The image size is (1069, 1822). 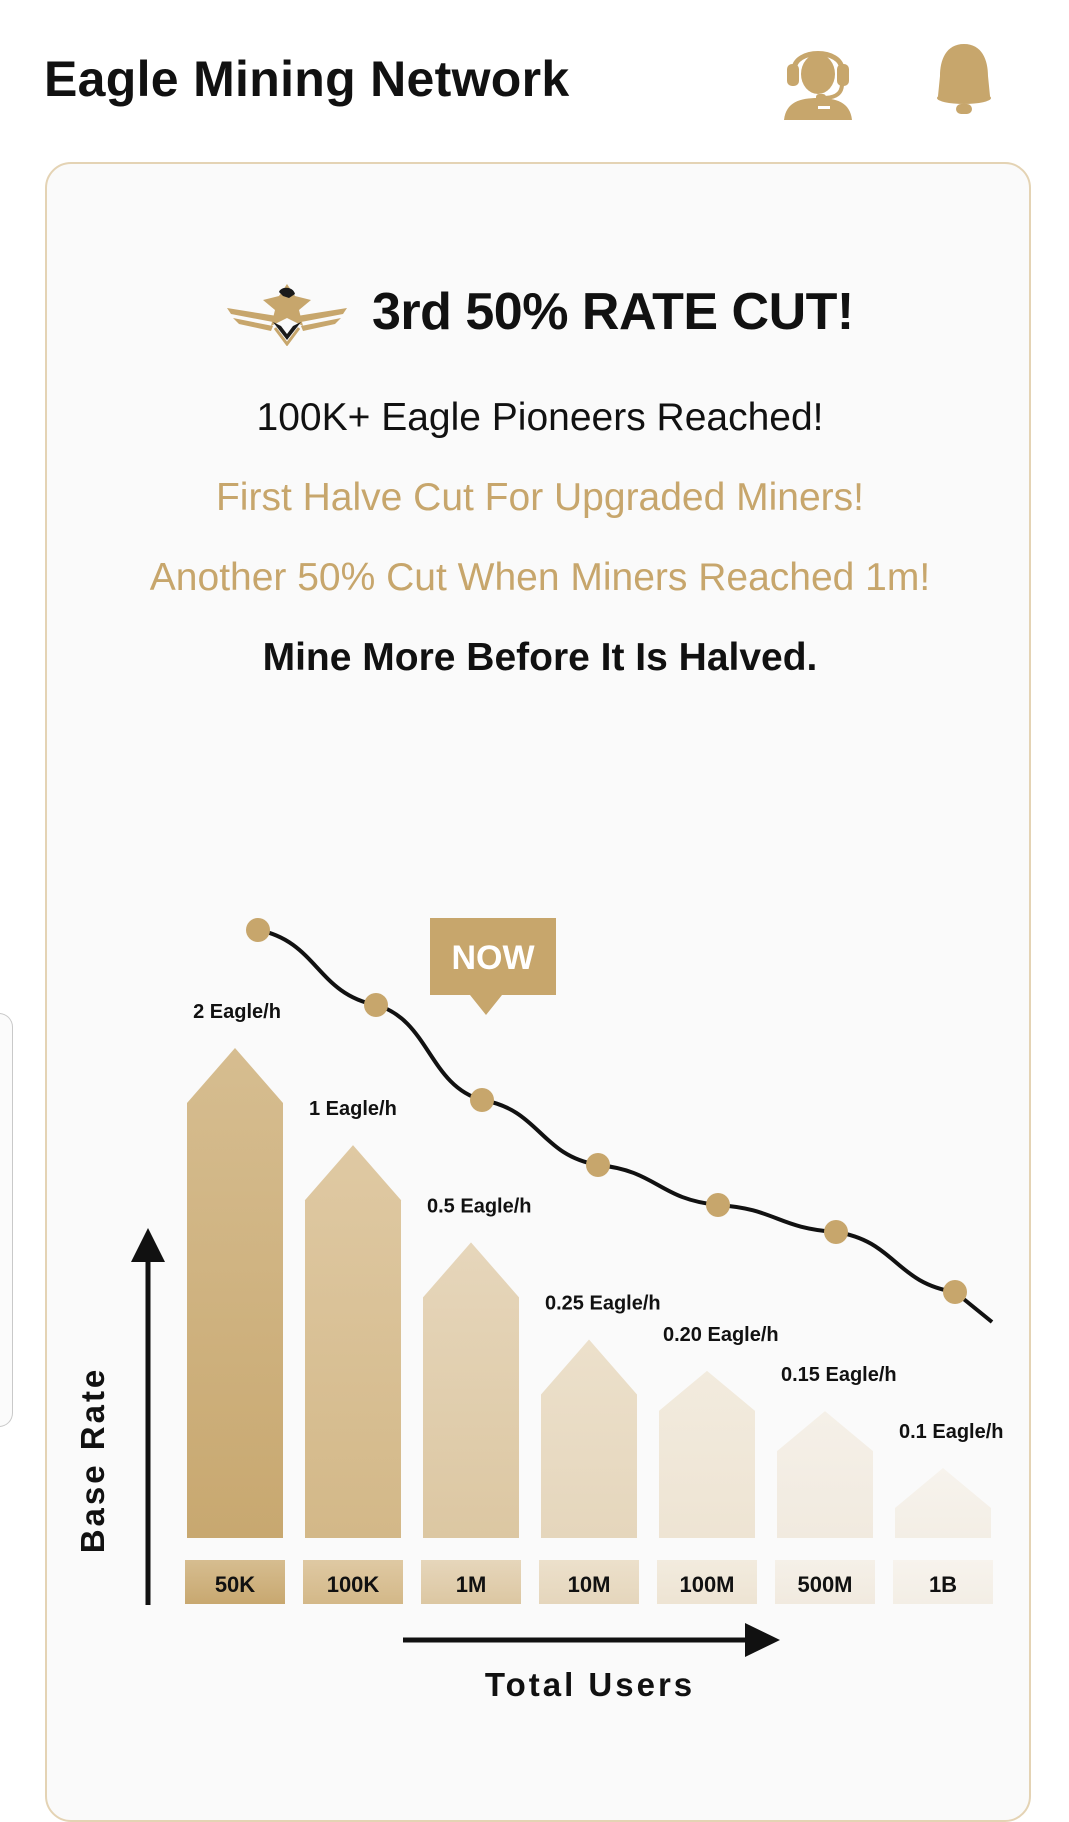 I want to click on call-to-action-message: Mine More Before It Is Halved., so click(x=540, y=657).